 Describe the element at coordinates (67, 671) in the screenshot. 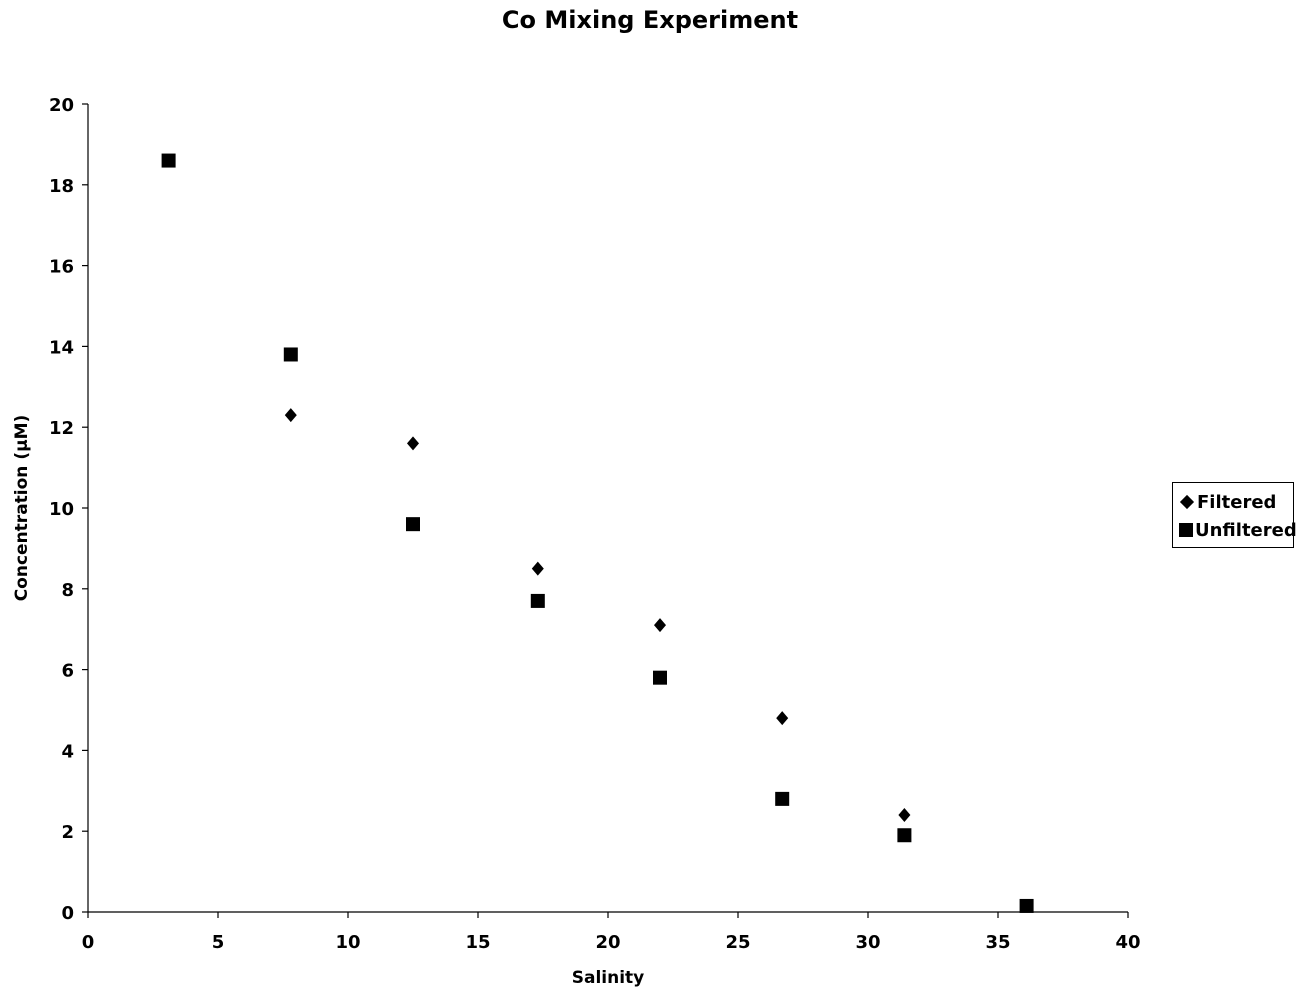

I see `y-tick-label: 6` at that location.